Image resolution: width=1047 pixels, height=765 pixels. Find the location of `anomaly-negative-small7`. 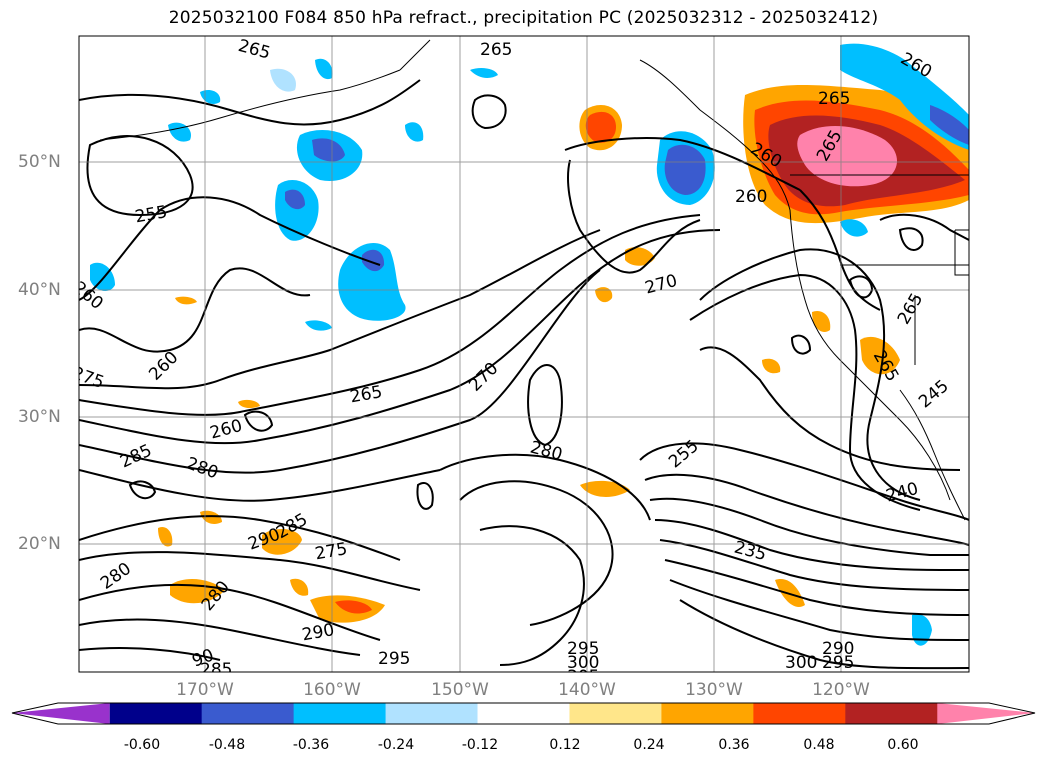

anomaly-negative-small7 is located at coordinates (484, 72).